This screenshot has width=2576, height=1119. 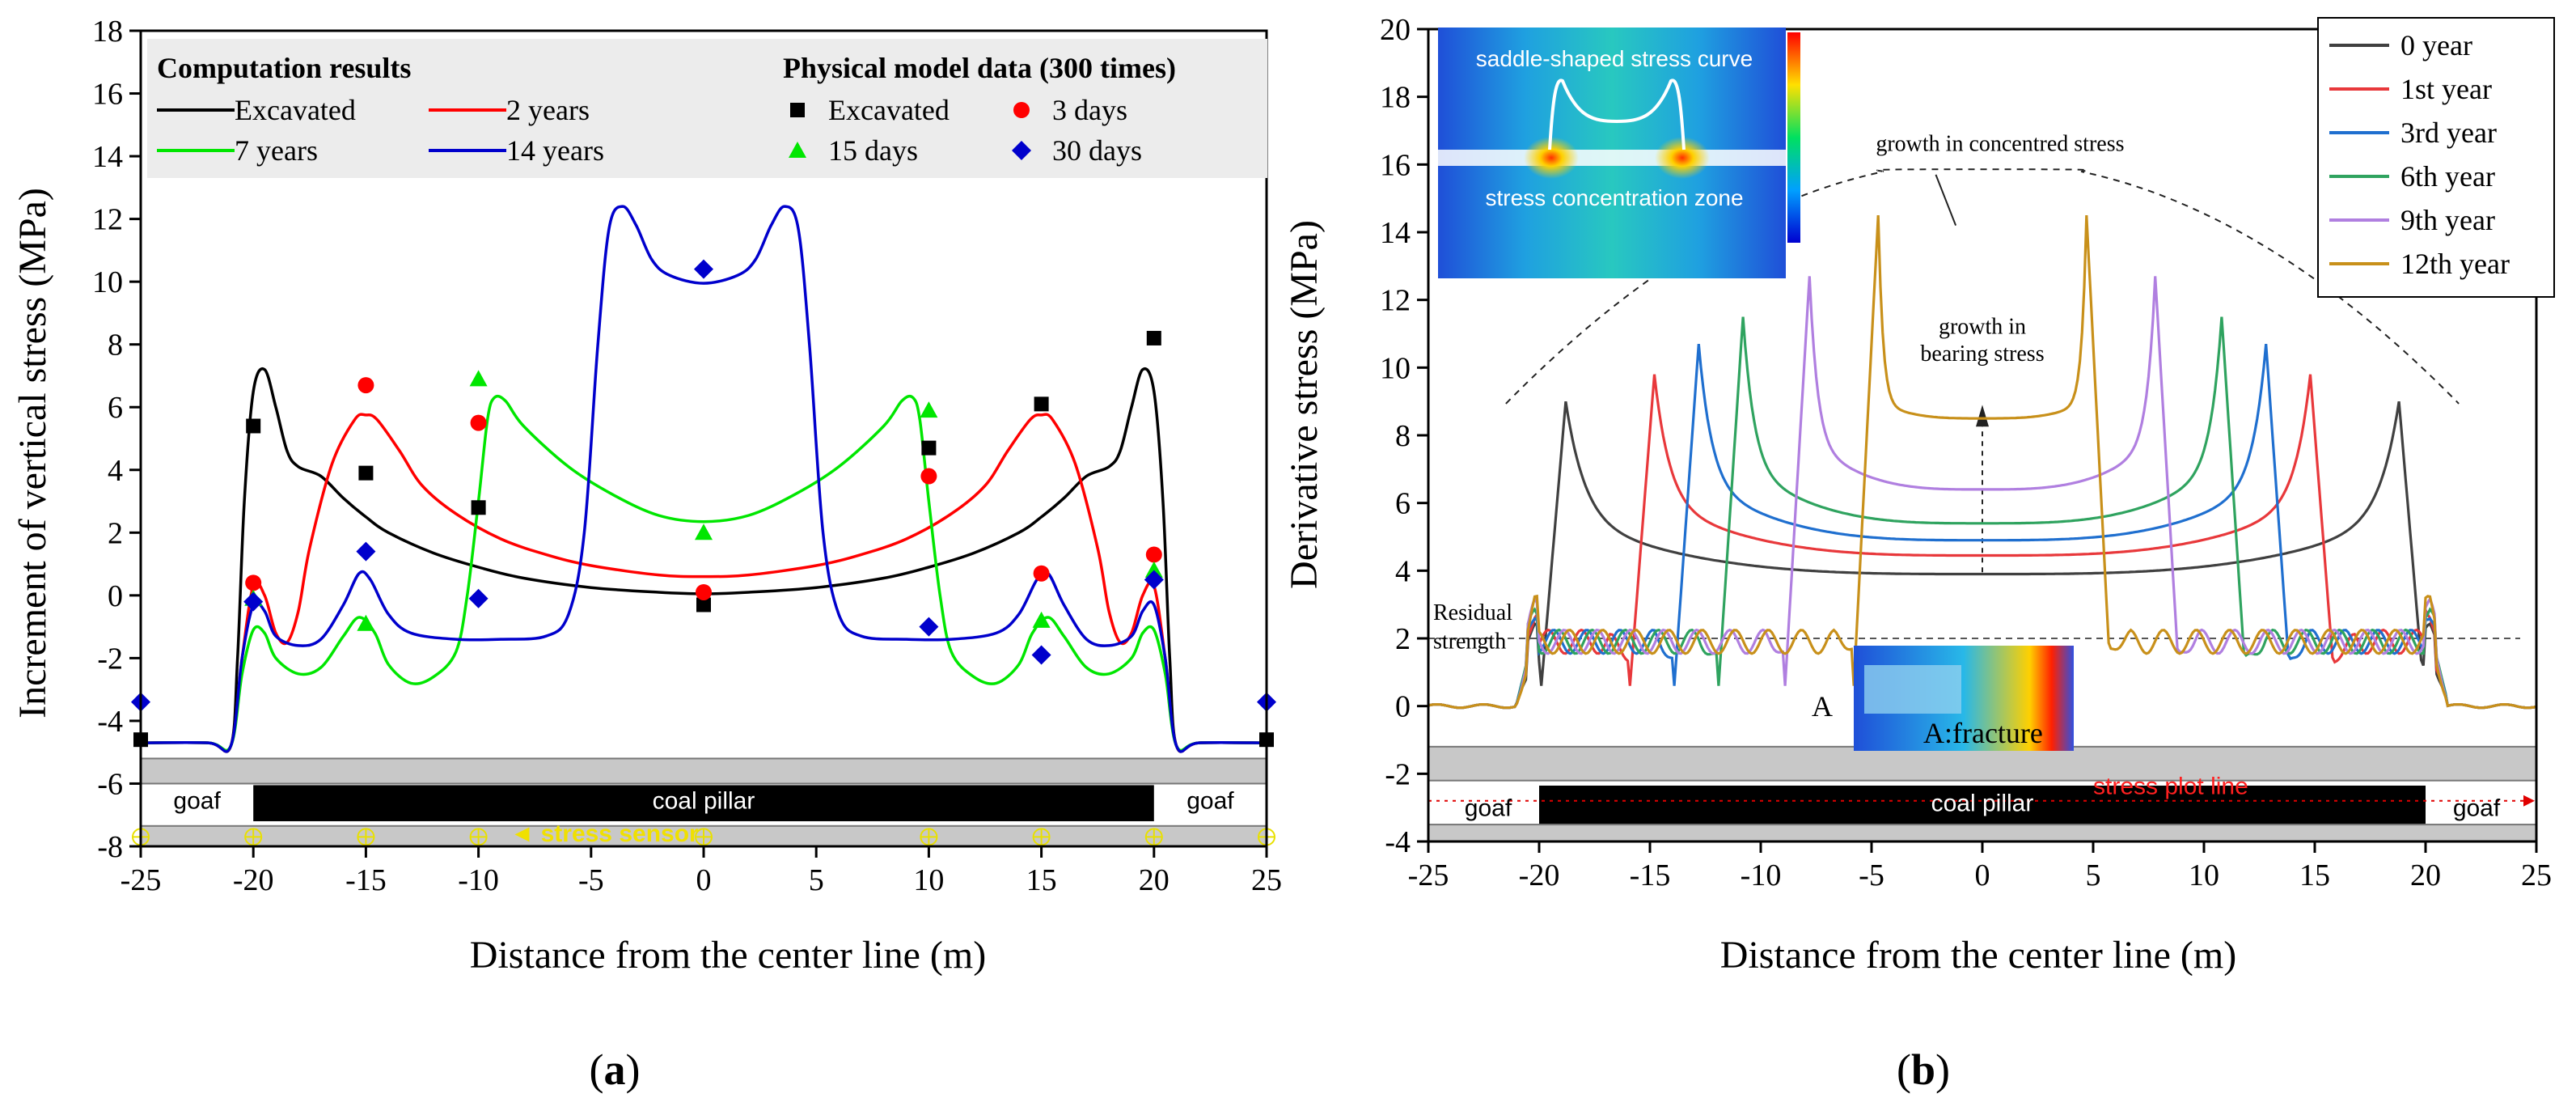 I want to click on x-tick-label-a: 5, so click(x=817, y=880).